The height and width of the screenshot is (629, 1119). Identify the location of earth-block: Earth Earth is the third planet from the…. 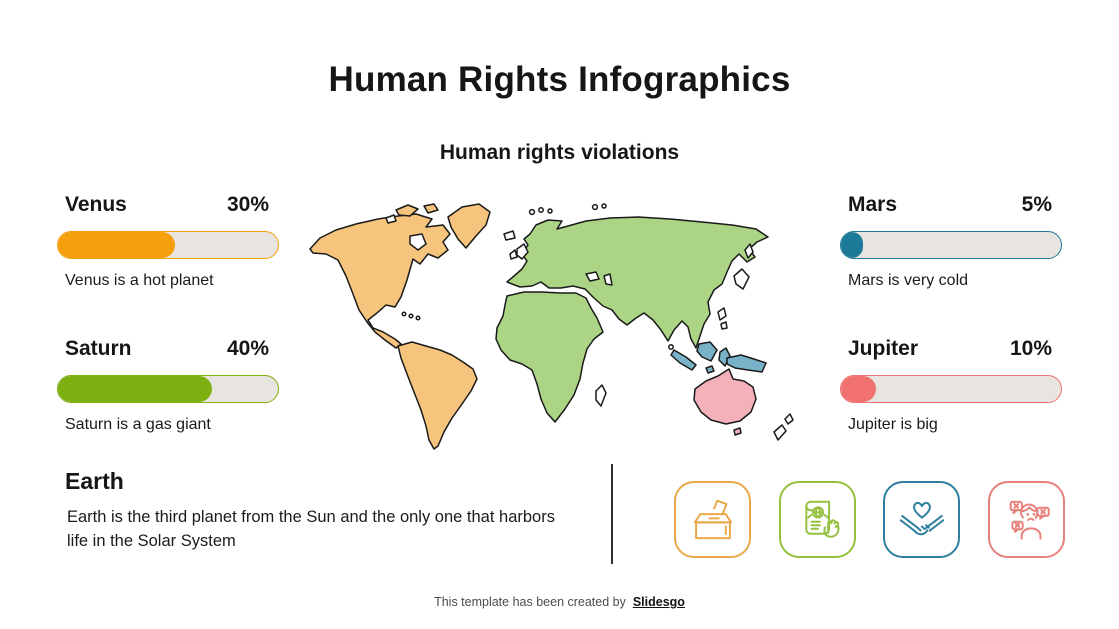
(317, 510).